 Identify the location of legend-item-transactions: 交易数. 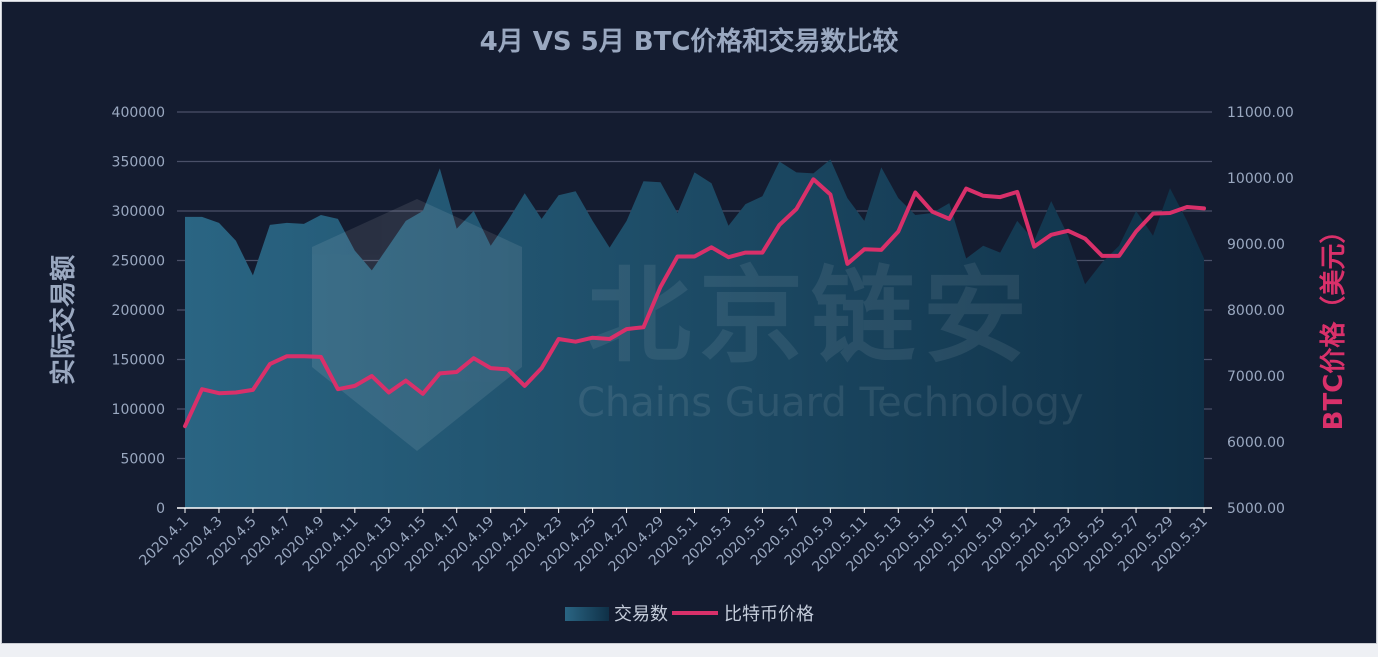
(616, 614).